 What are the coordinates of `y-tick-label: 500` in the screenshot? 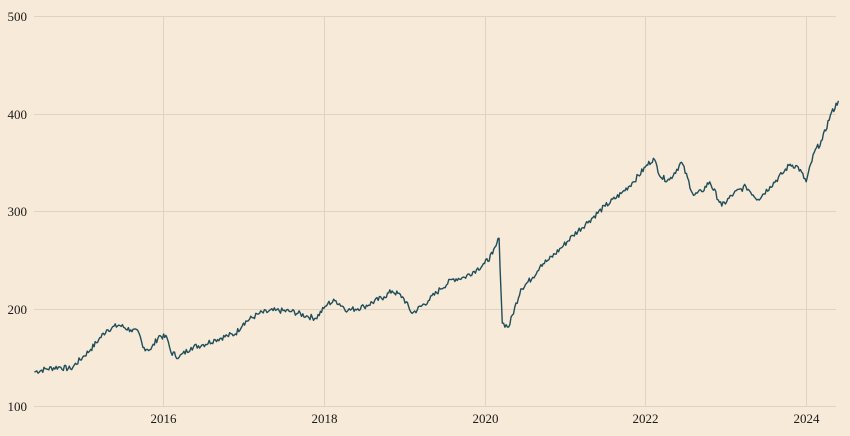 It's located at (18, 16).